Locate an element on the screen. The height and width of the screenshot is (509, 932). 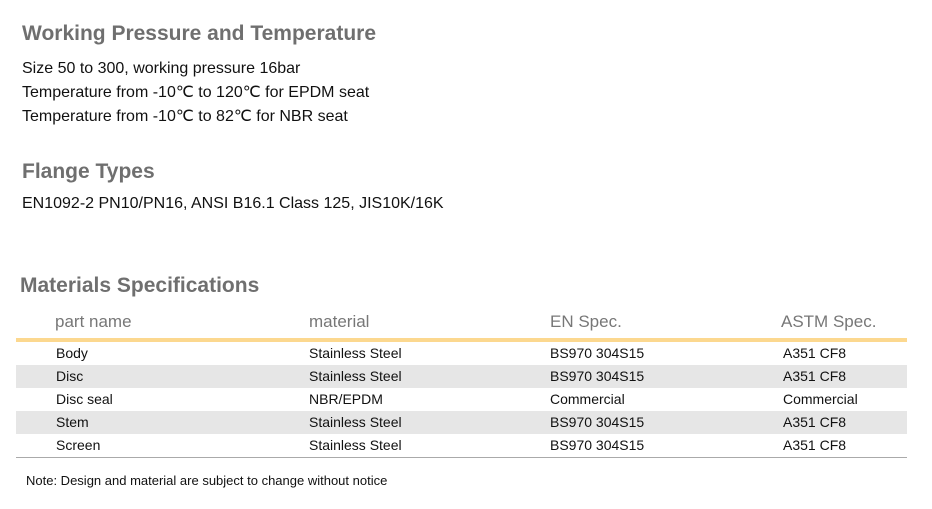
header-en-spec: EN Spec. is located at coordinates (586, 321).